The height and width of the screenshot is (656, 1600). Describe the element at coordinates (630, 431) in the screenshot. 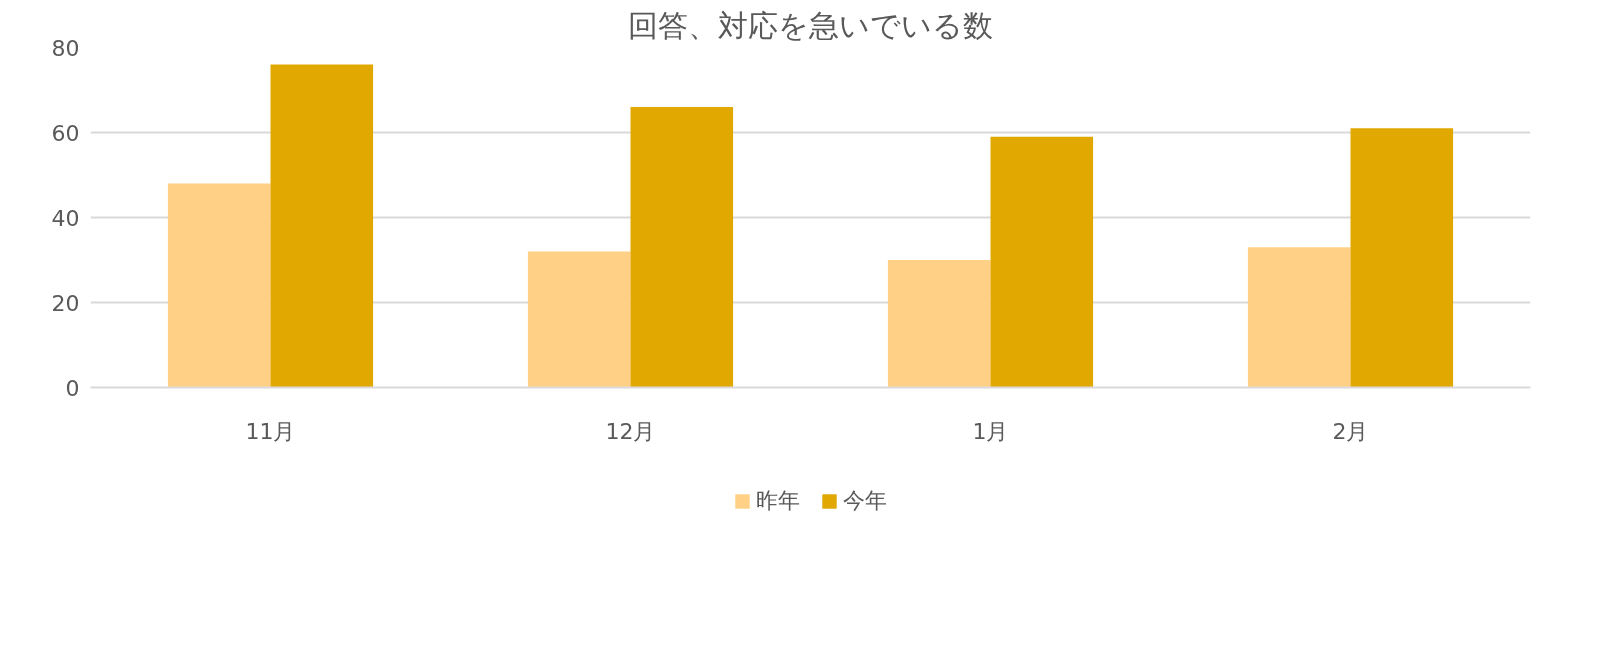

I see `x-tick-label: 12月` at that location.